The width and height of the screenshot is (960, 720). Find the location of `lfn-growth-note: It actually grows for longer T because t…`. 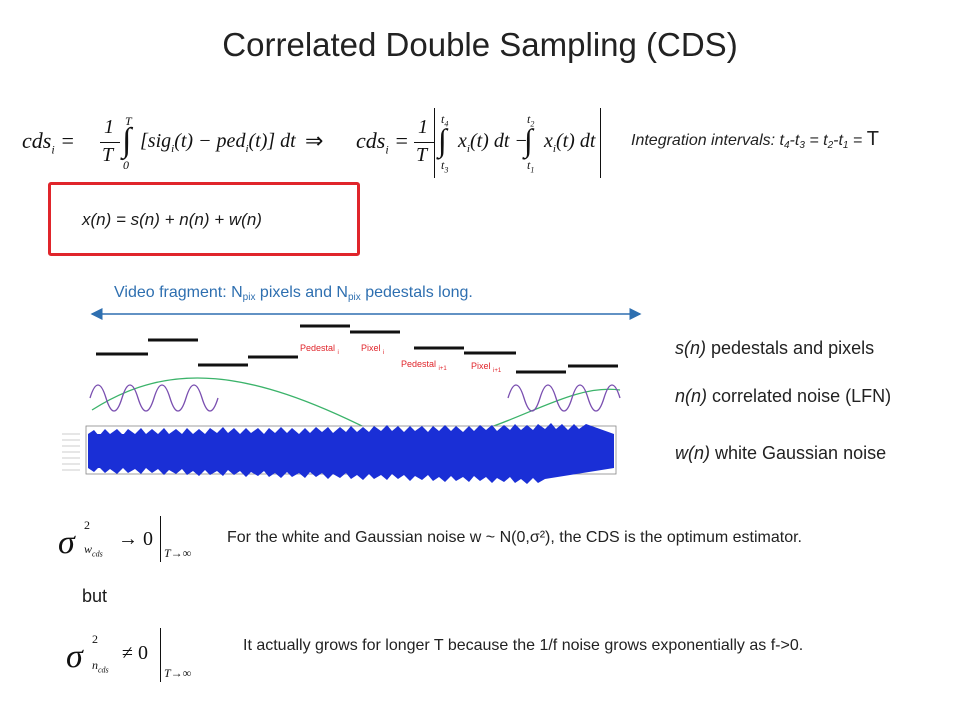

lfn-growth-note: It actually grows for longer T because t… is located at coordinates (523, 645).